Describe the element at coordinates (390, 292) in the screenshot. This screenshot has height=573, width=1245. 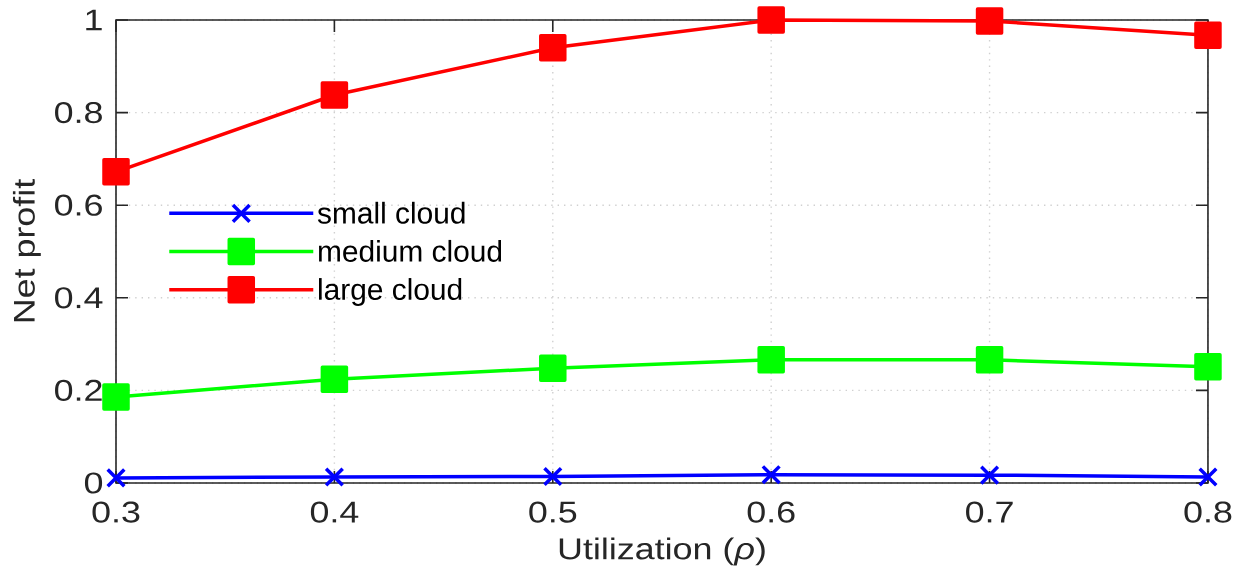
I see `legend-label: large cloud` at that location.